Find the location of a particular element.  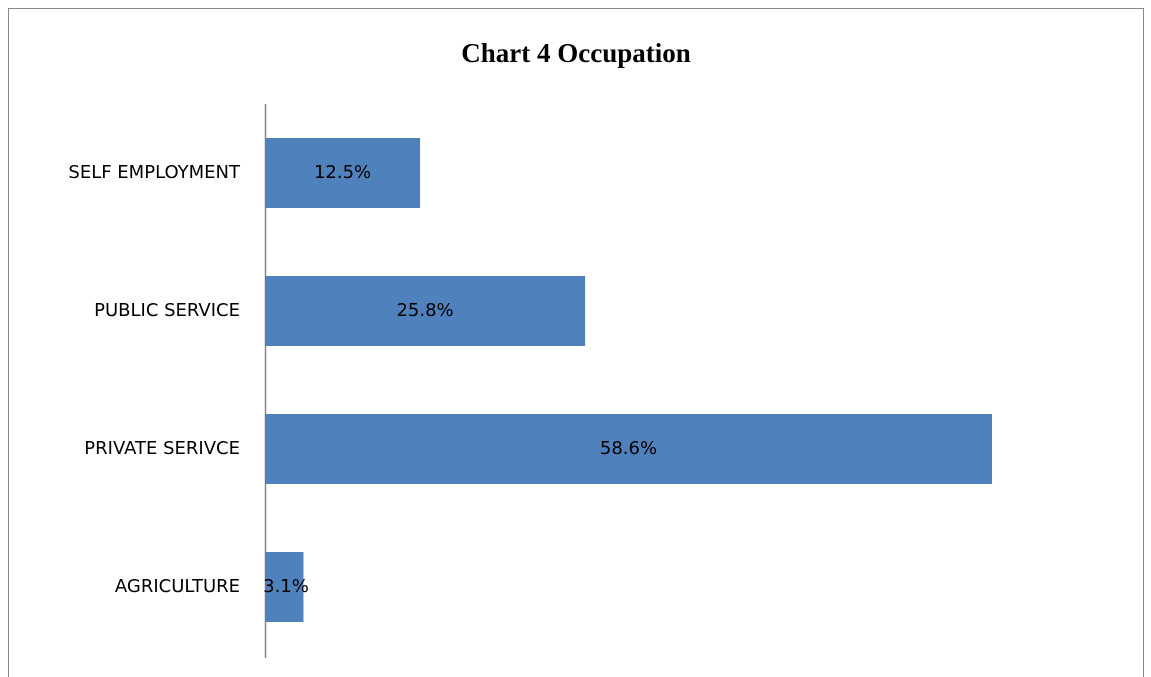

data-label: 58.6% is located at coordinates (628, 448).